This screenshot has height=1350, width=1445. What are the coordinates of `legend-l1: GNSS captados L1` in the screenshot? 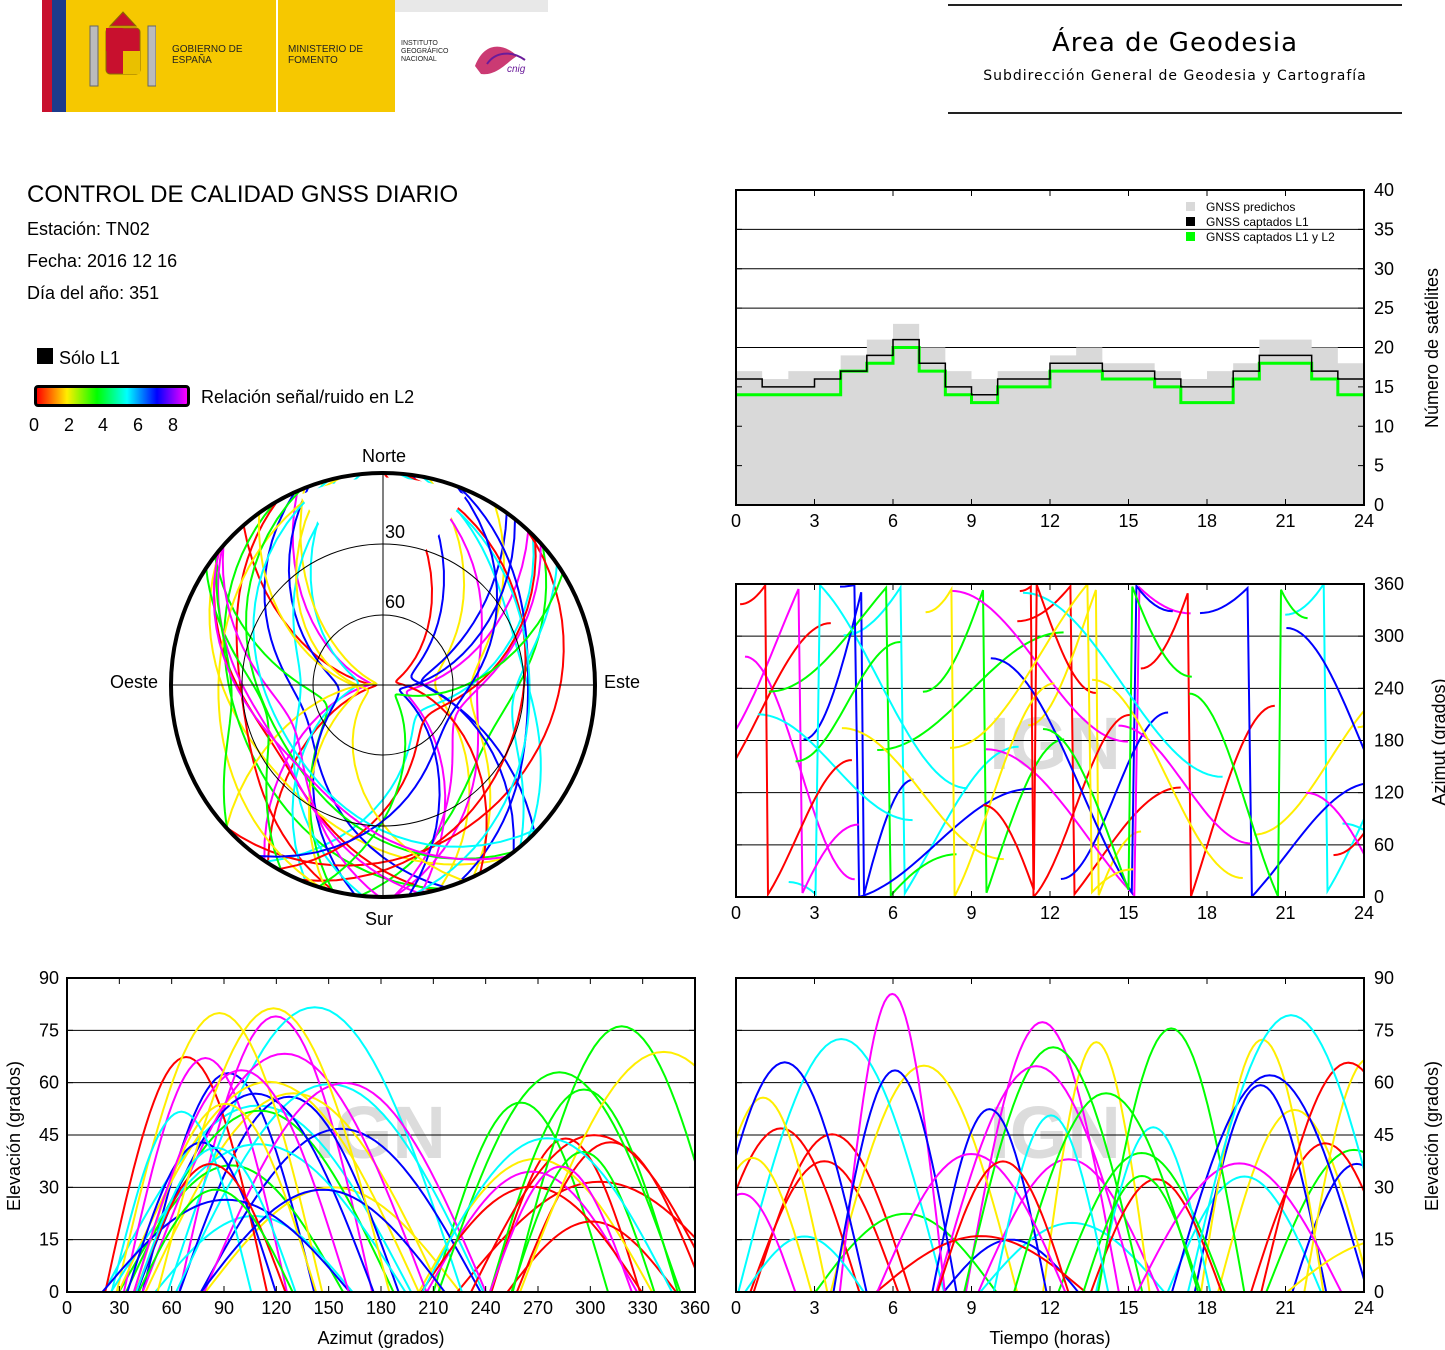 It's located at (1257, 222).